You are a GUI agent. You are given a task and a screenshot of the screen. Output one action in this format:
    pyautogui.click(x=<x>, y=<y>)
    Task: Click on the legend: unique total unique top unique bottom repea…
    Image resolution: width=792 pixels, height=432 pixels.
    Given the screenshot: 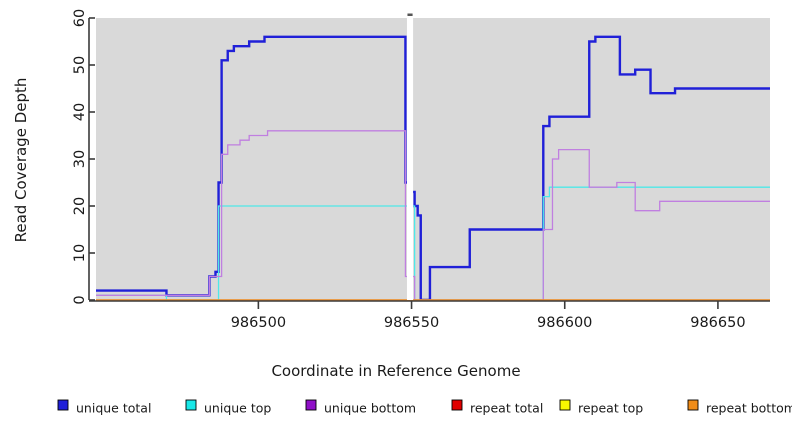 What is the action you would take?
    pyautogui.click(x=424, y=407)
    